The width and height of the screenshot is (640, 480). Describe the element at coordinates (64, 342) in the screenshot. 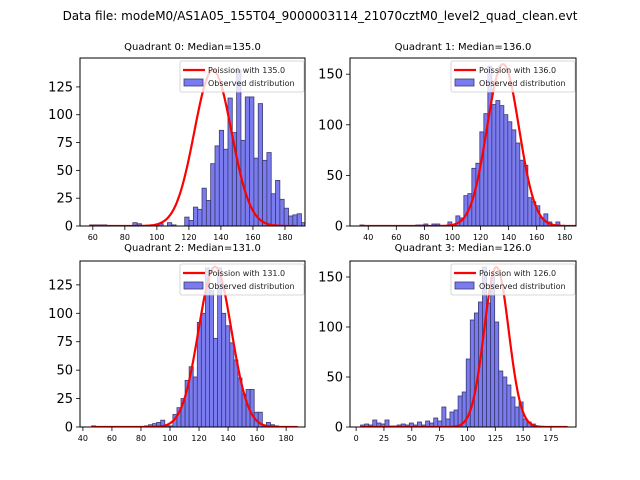

I see `y-tick-label: 75` at that location.